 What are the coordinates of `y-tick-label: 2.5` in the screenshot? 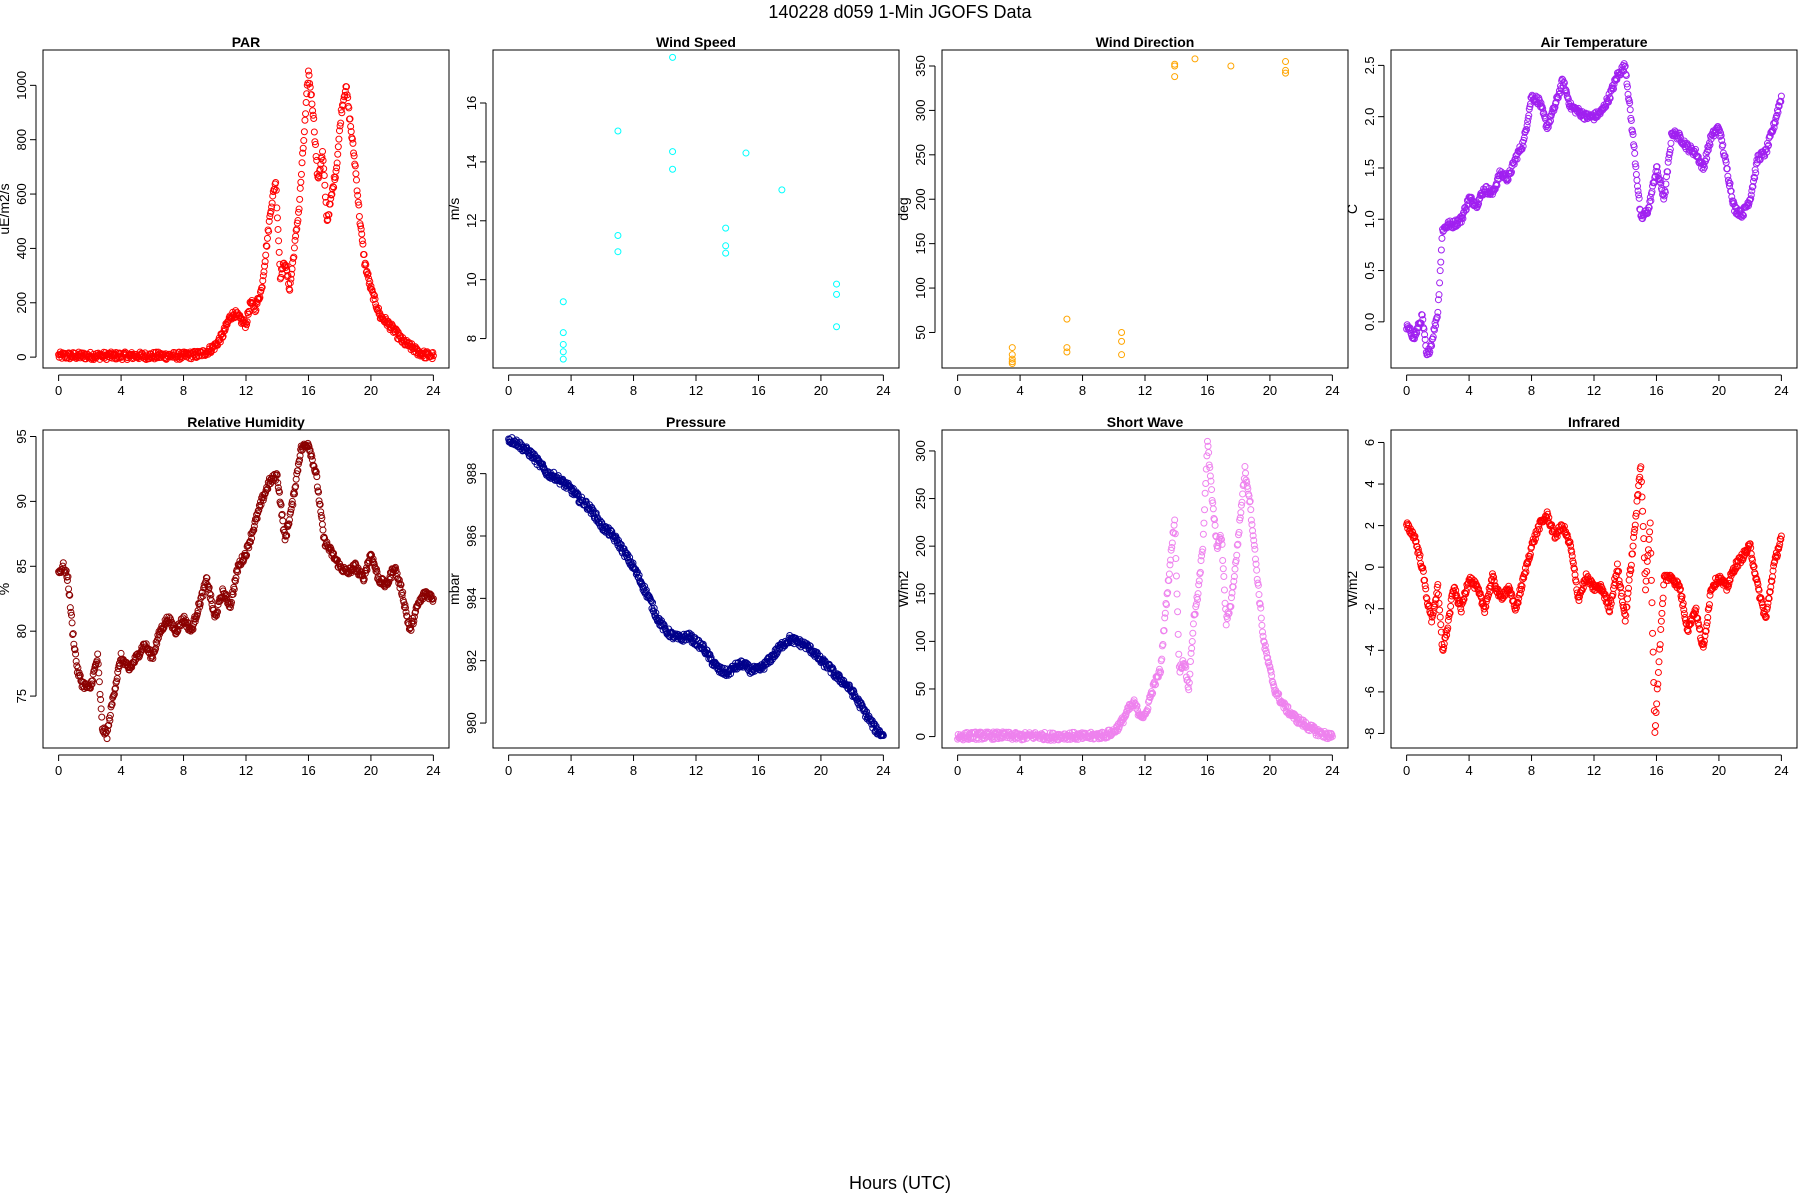 It's located at (1369, 65).